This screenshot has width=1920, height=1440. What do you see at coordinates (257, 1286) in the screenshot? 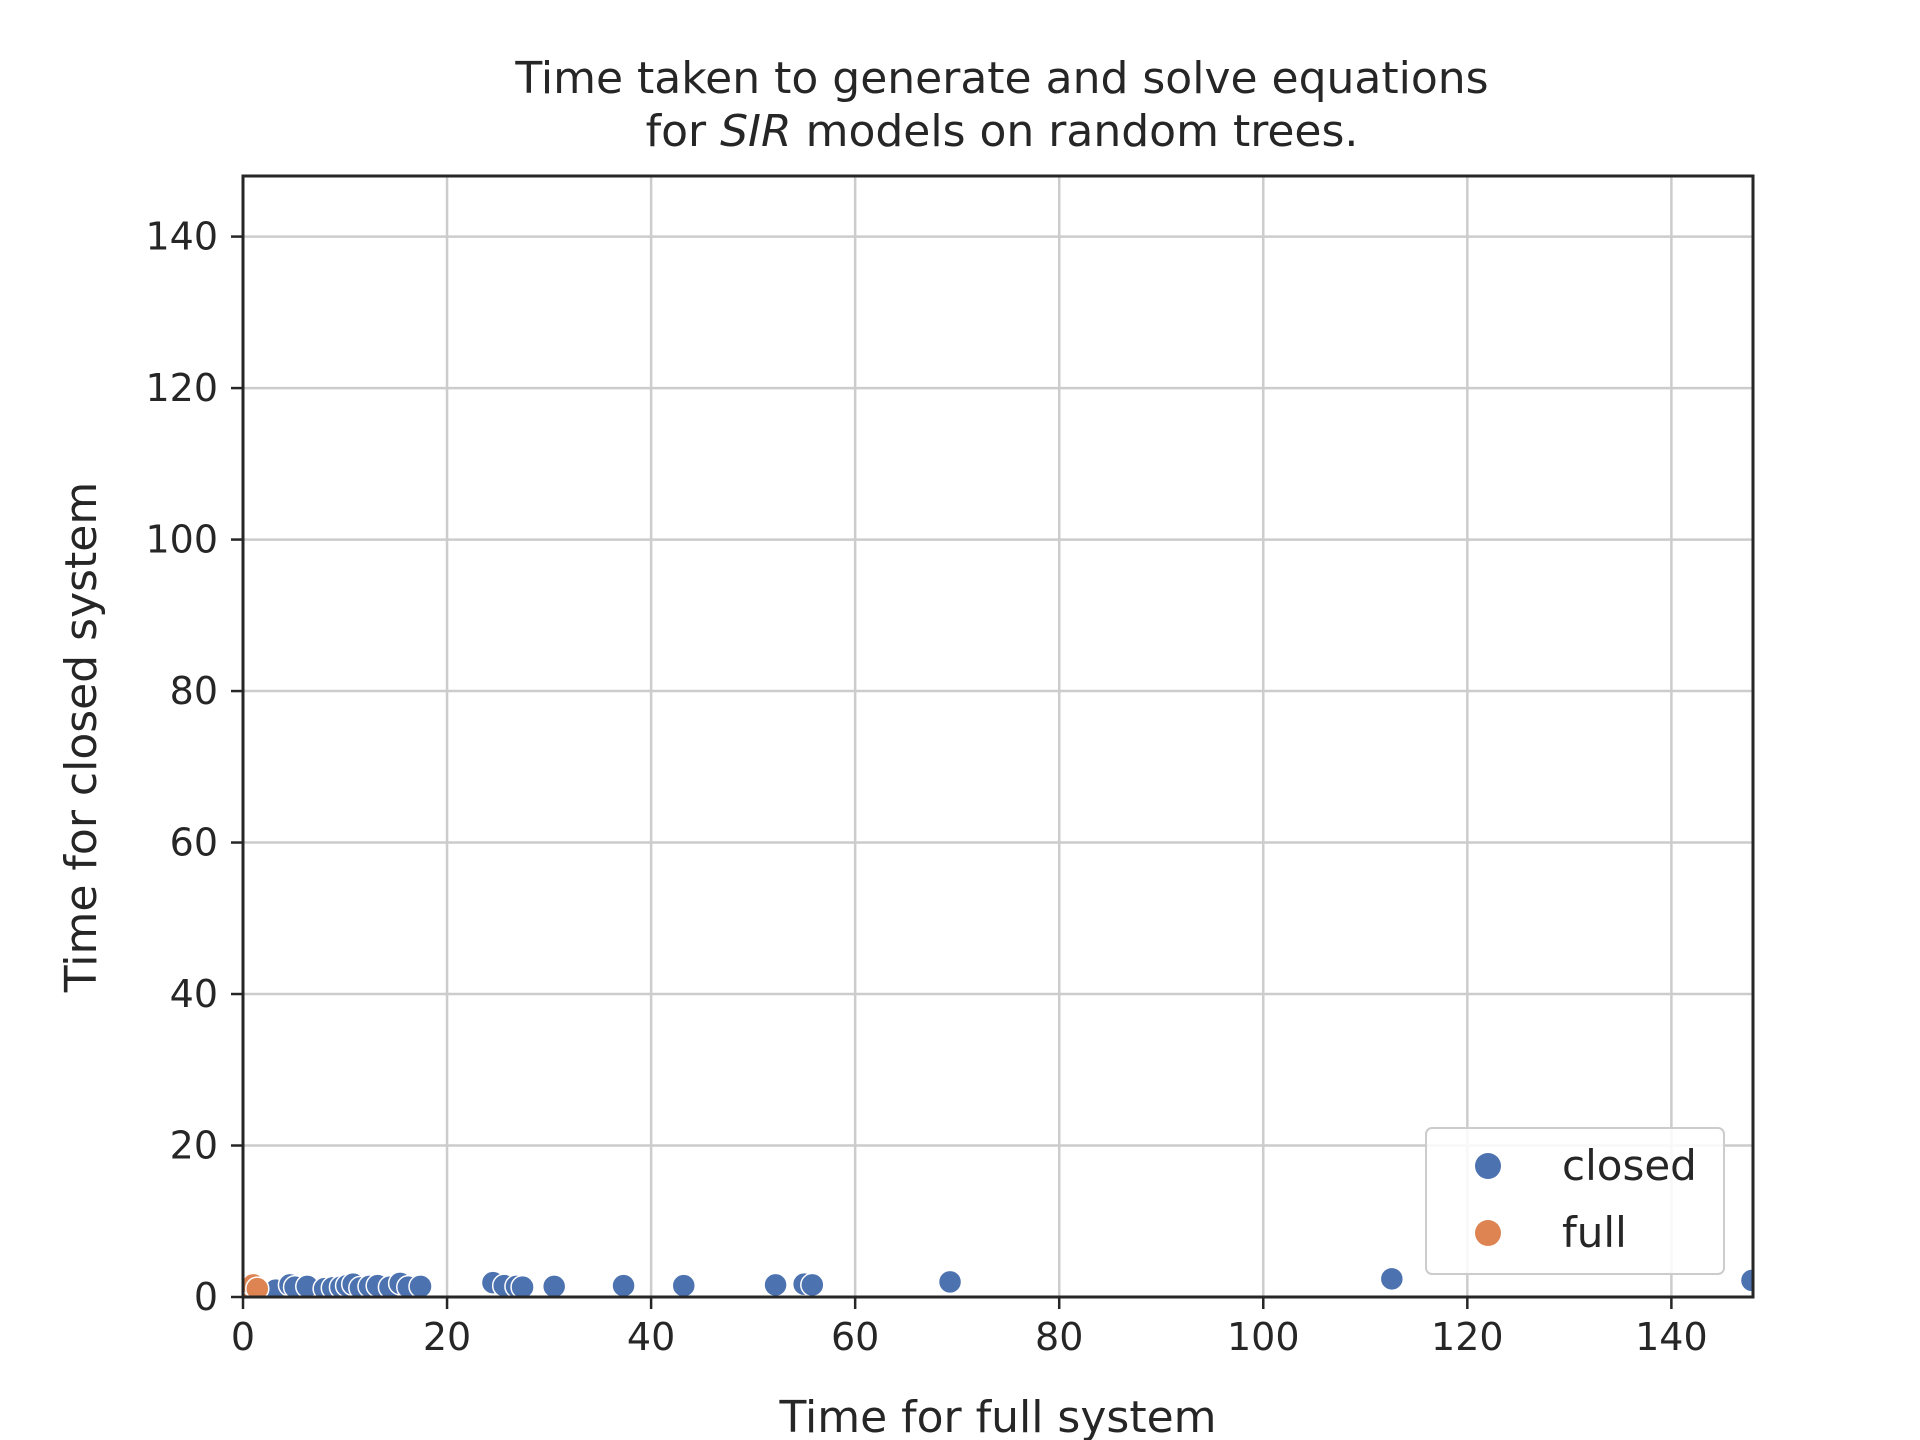
I see `point-full` at bounding box center [257, 1286].